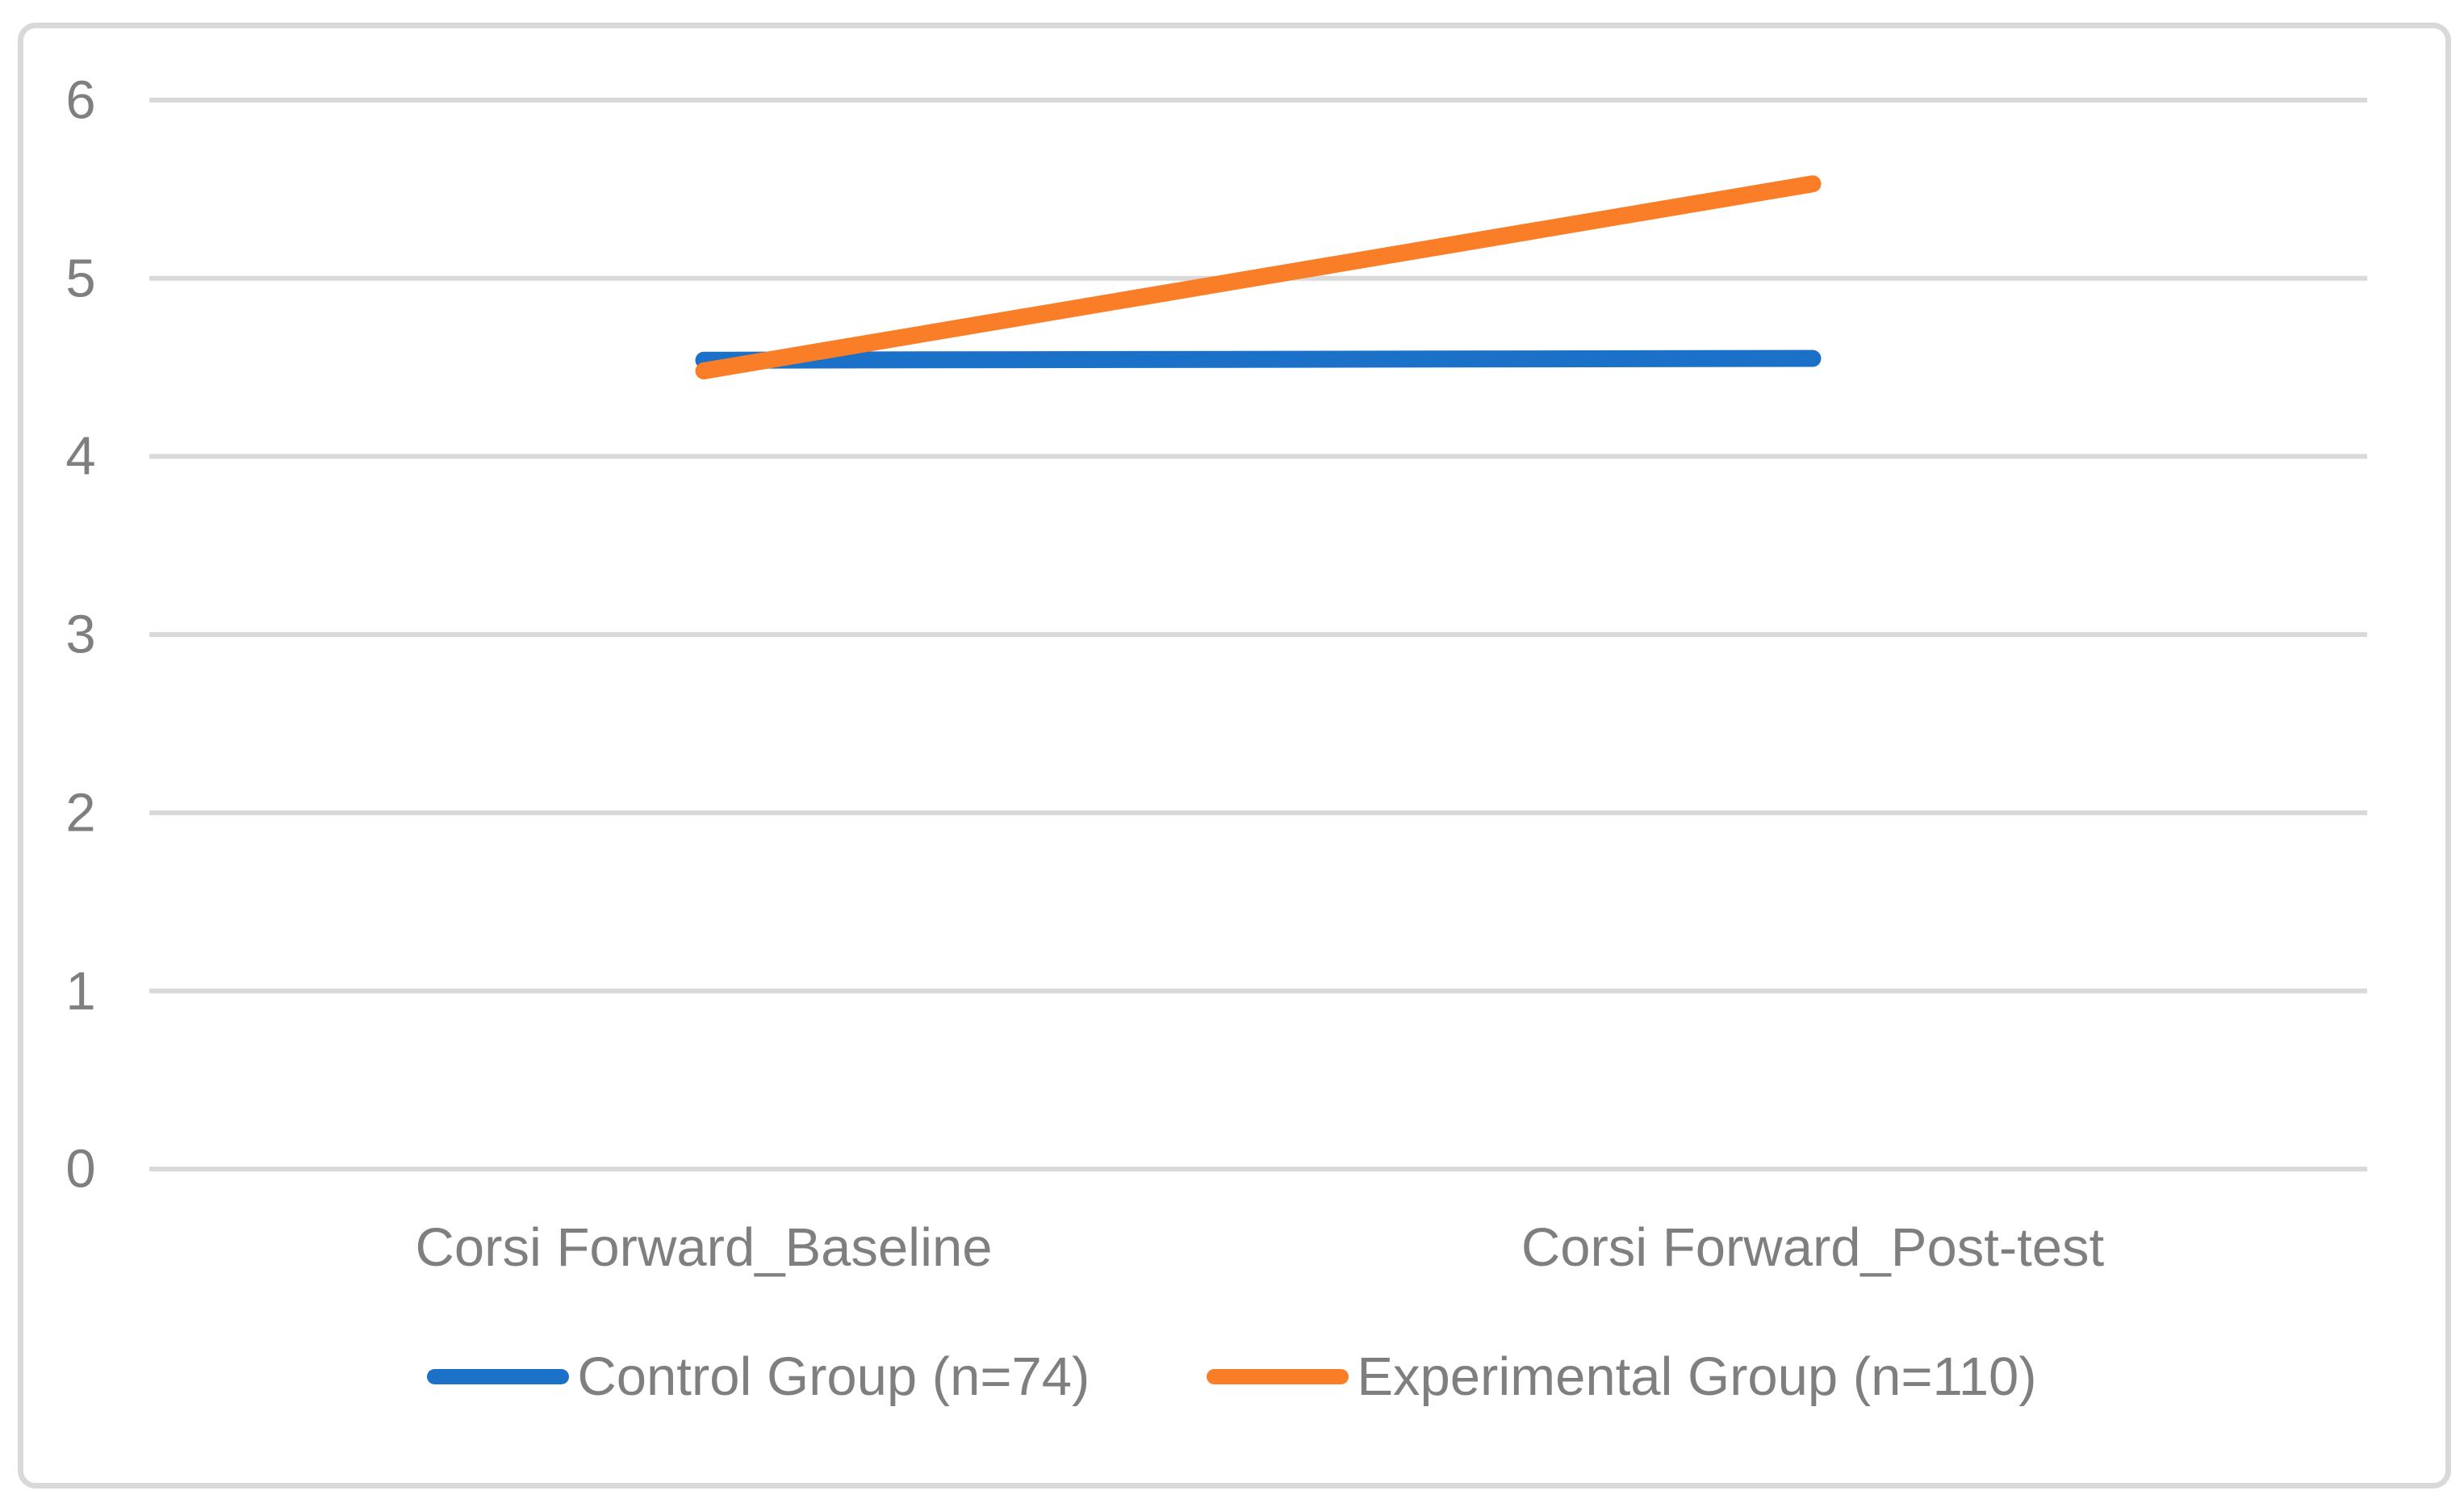  I want to click on y-tick-label-5: 5, so click(80, 278).